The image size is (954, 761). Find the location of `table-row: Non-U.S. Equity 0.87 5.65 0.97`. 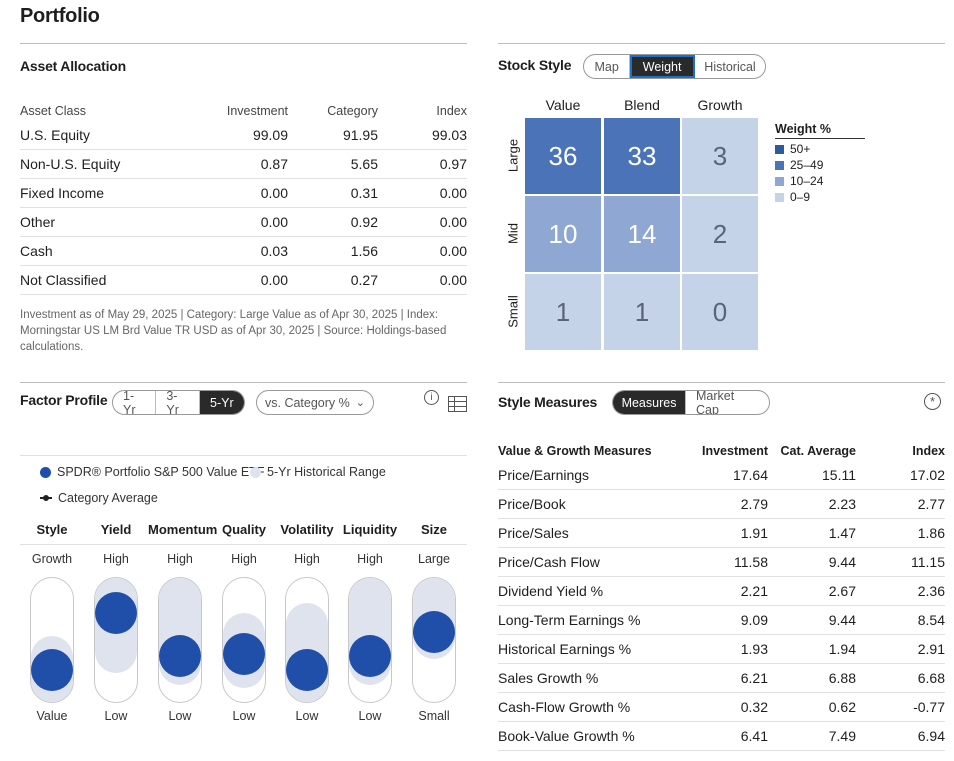

table-row: Non-U.S. Equity 0.87 5.65 0.97 is located at coordinates (243, 164).